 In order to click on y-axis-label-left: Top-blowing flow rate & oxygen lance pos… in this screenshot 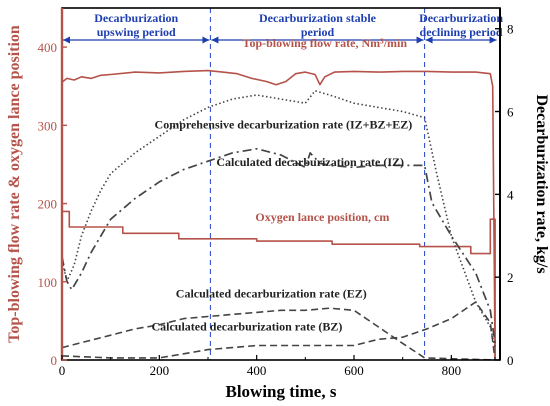, I will do `click(14, 184)`.